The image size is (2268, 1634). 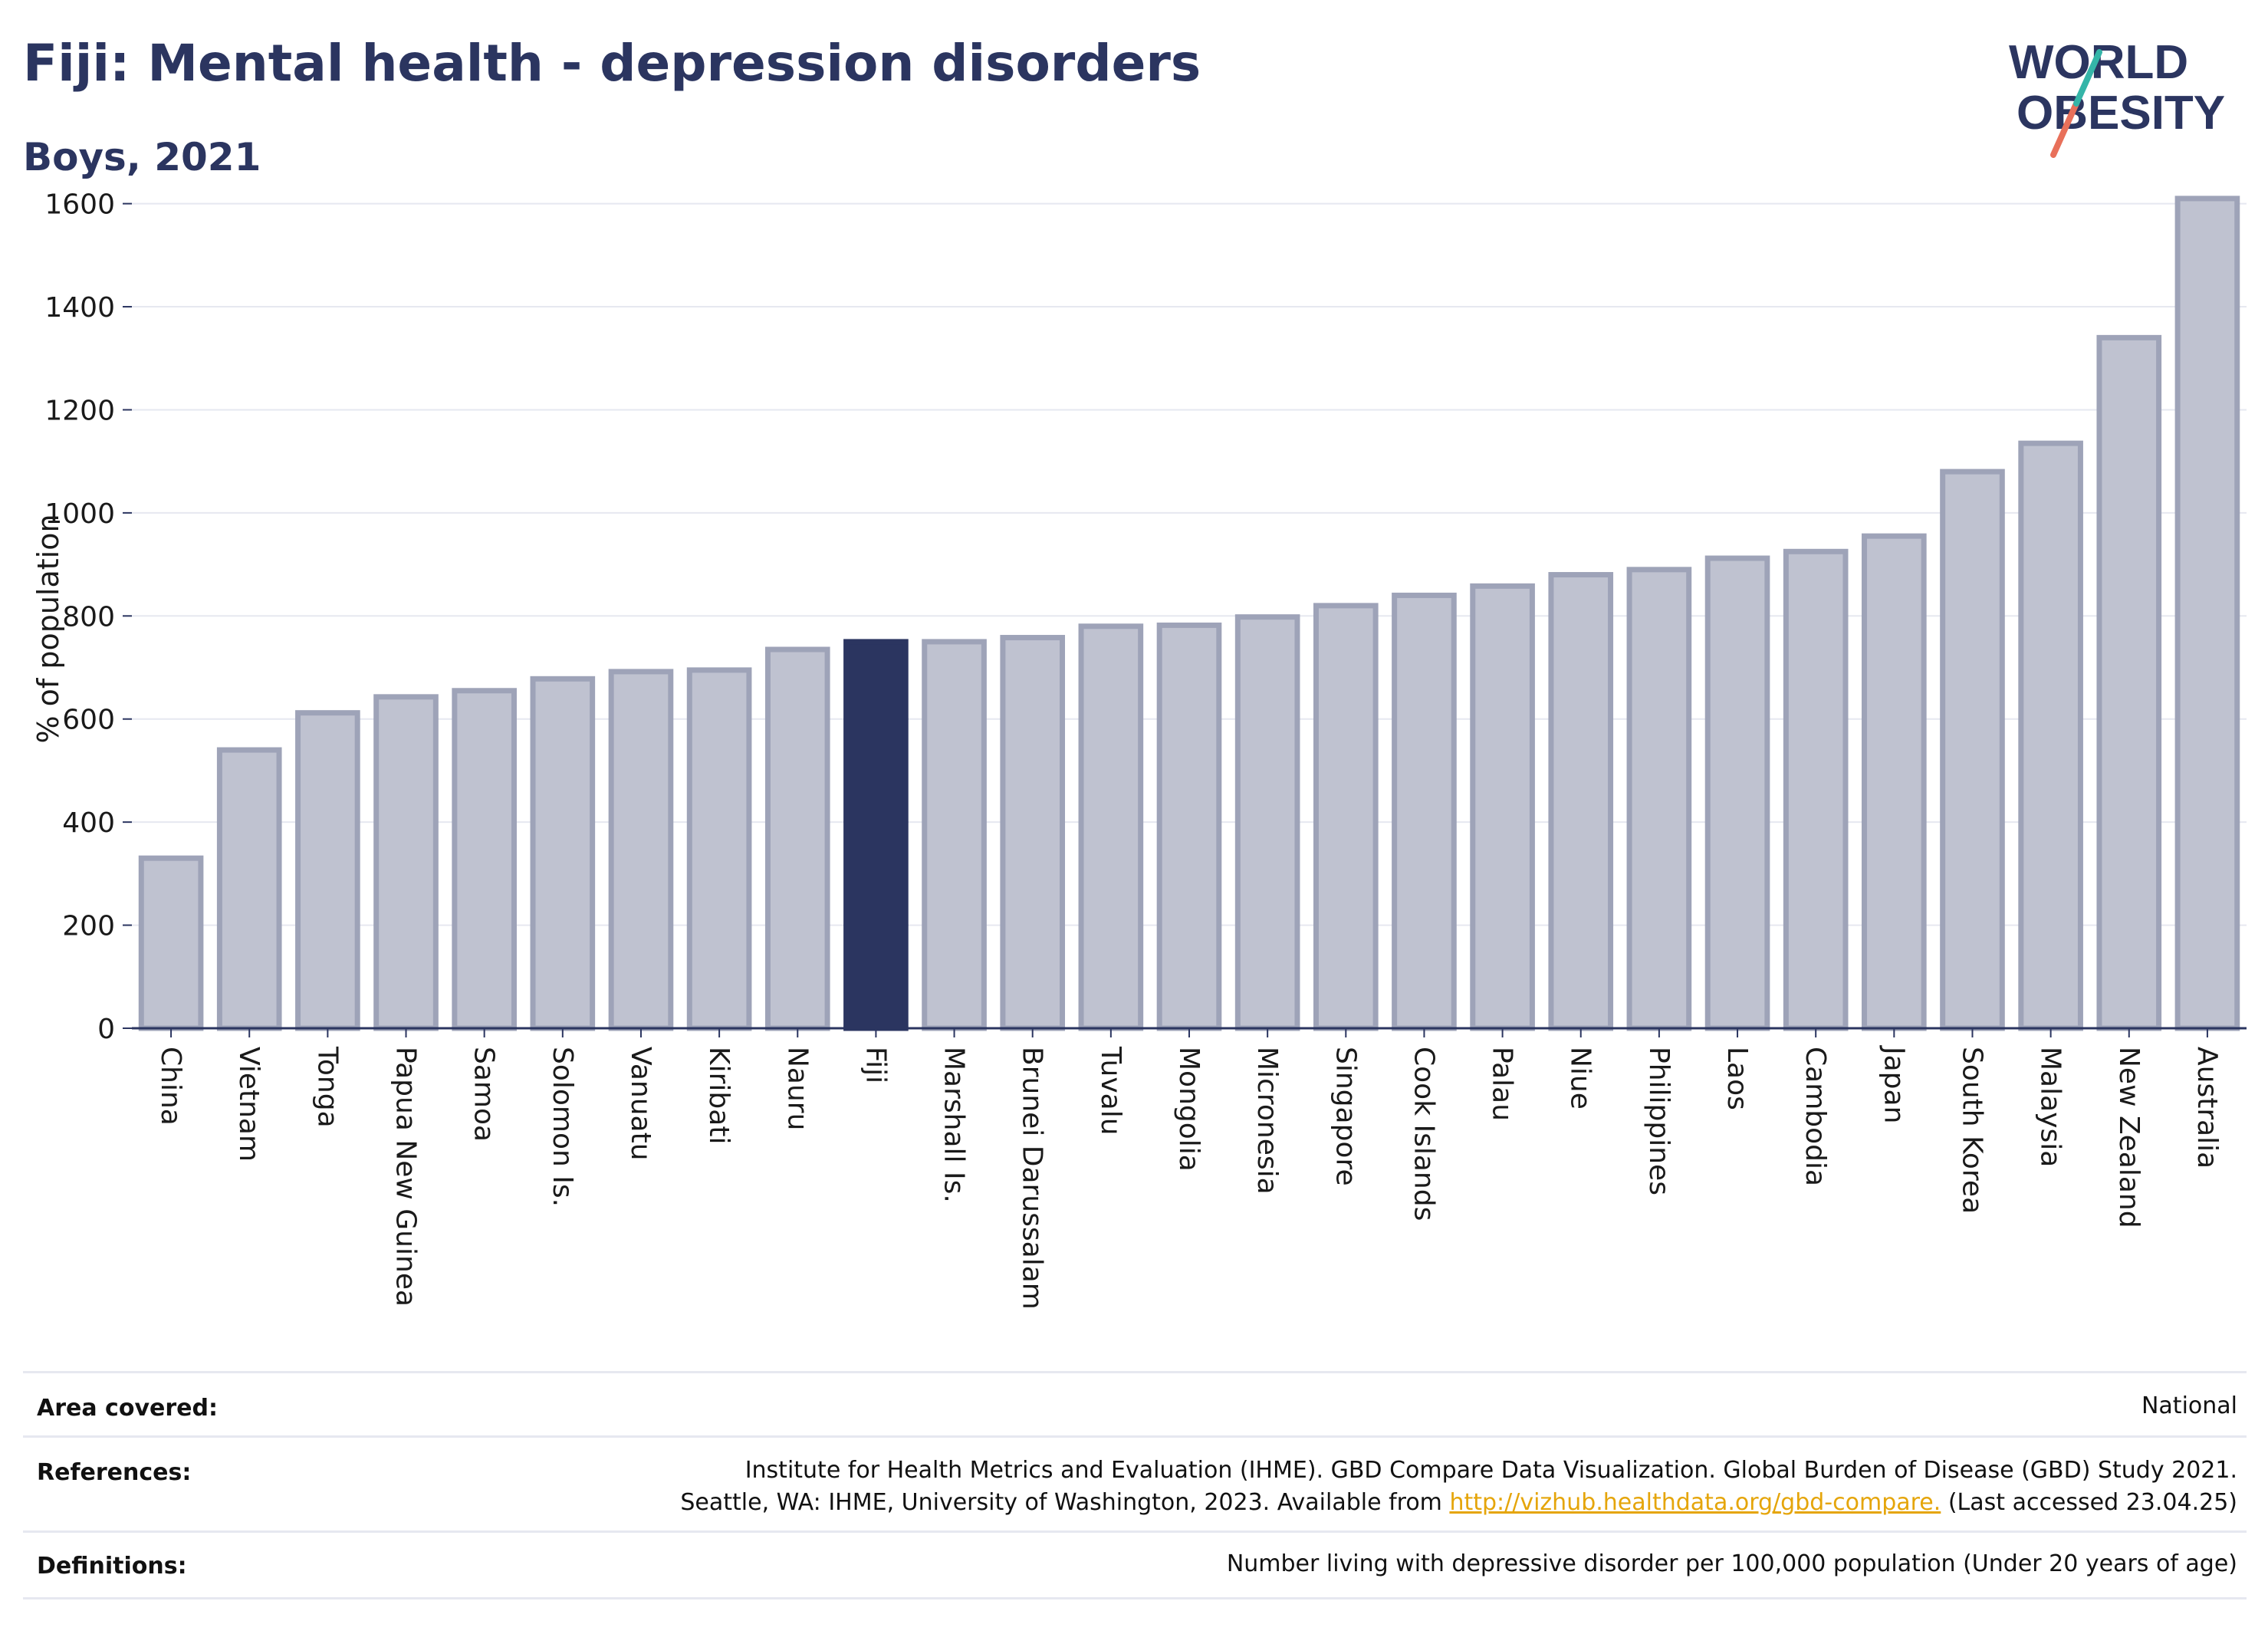 I want to click on bar-japan, so click(x=1894, y=782).